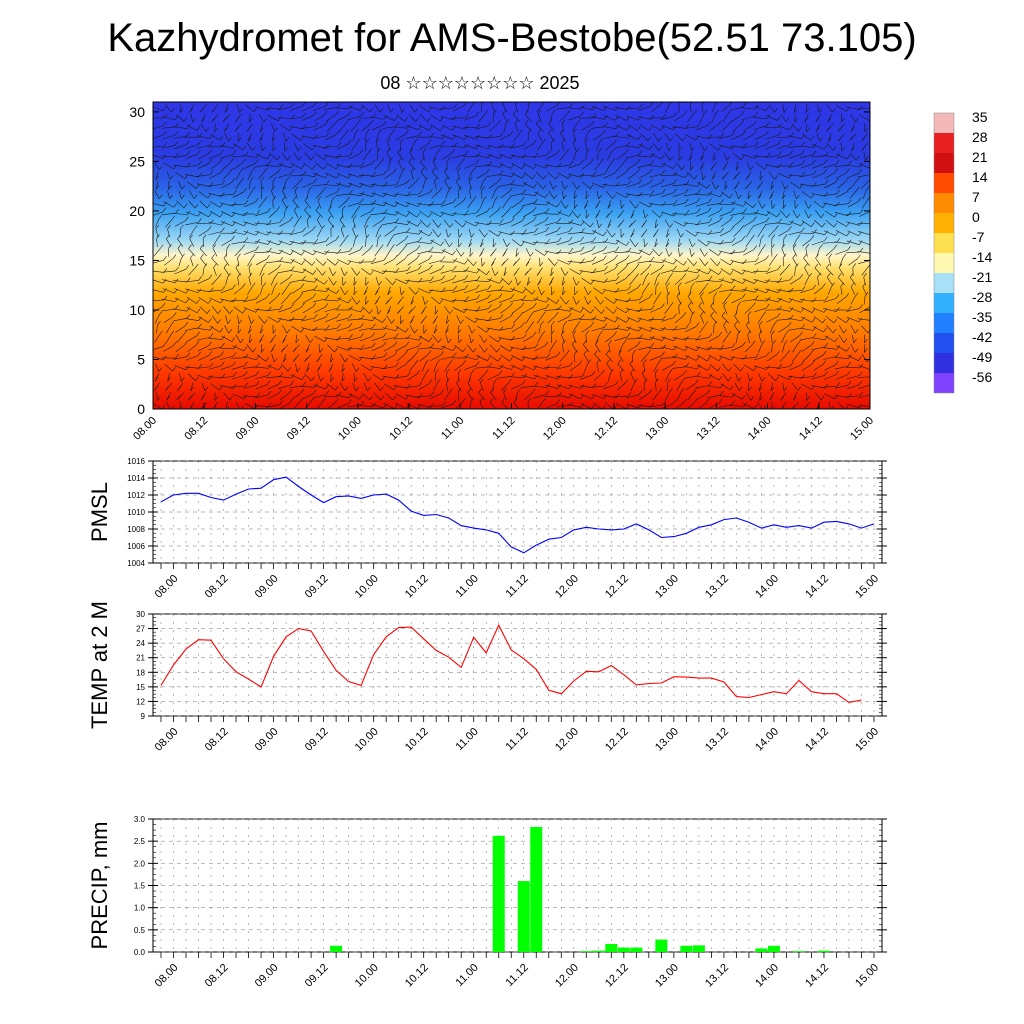 This screenshot has width=1024, height=1024. Describe the element at coordinates (99, 665) in the screenshot. I see `panel-ylabel: TEMP at 2 M` at that location.